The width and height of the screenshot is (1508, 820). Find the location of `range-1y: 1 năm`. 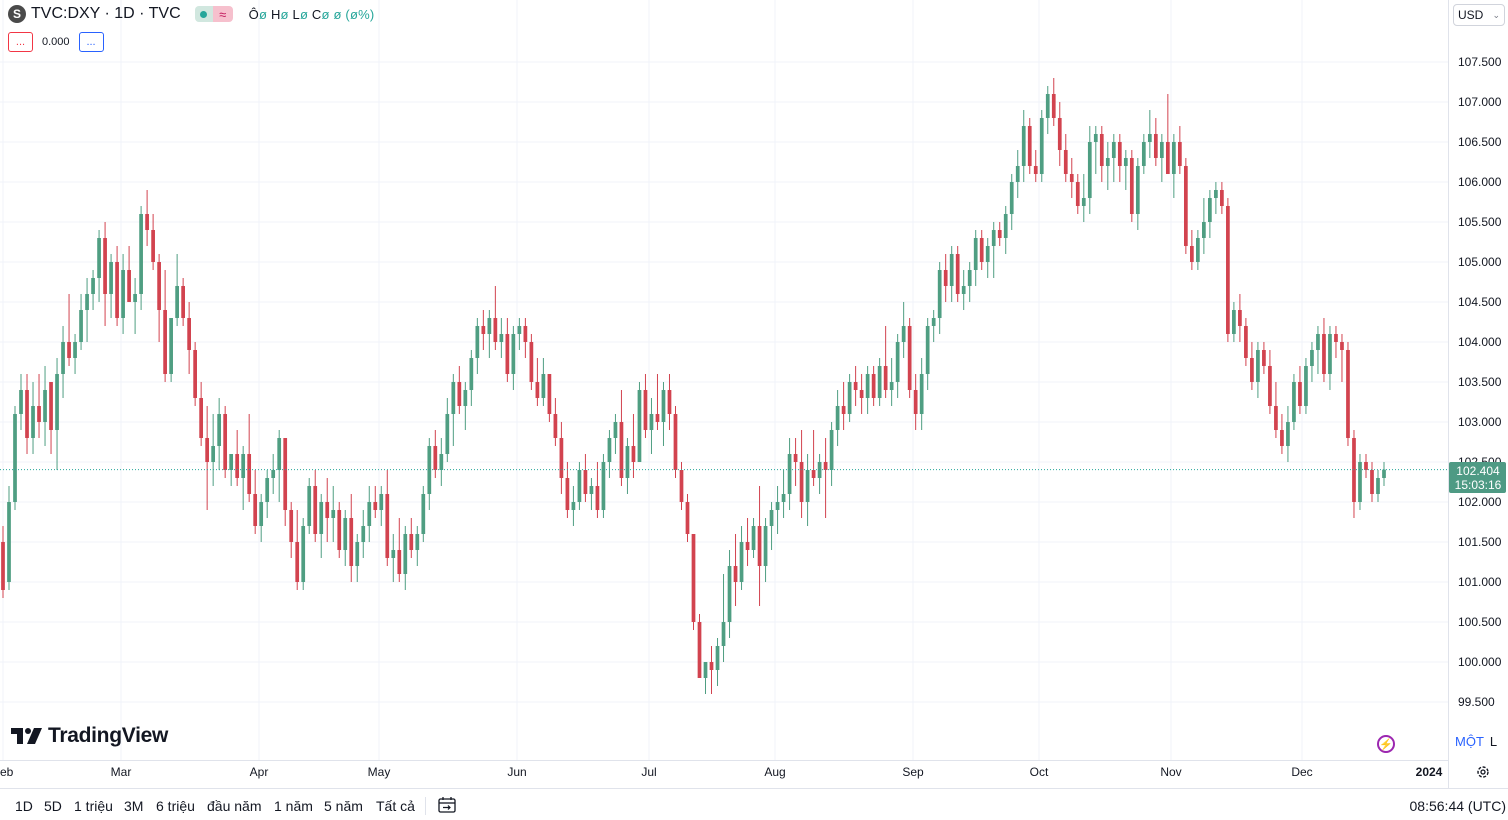

range-1y: 1 năm is located at coordinates (293, 806).